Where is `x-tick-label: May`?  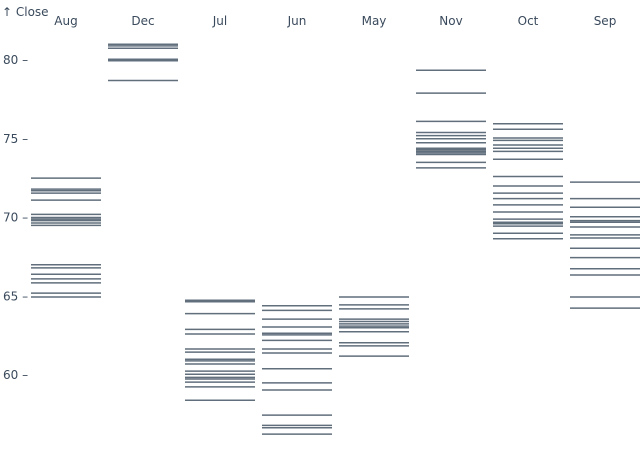 x-tick-label: May is located at coordinates (374, 21).